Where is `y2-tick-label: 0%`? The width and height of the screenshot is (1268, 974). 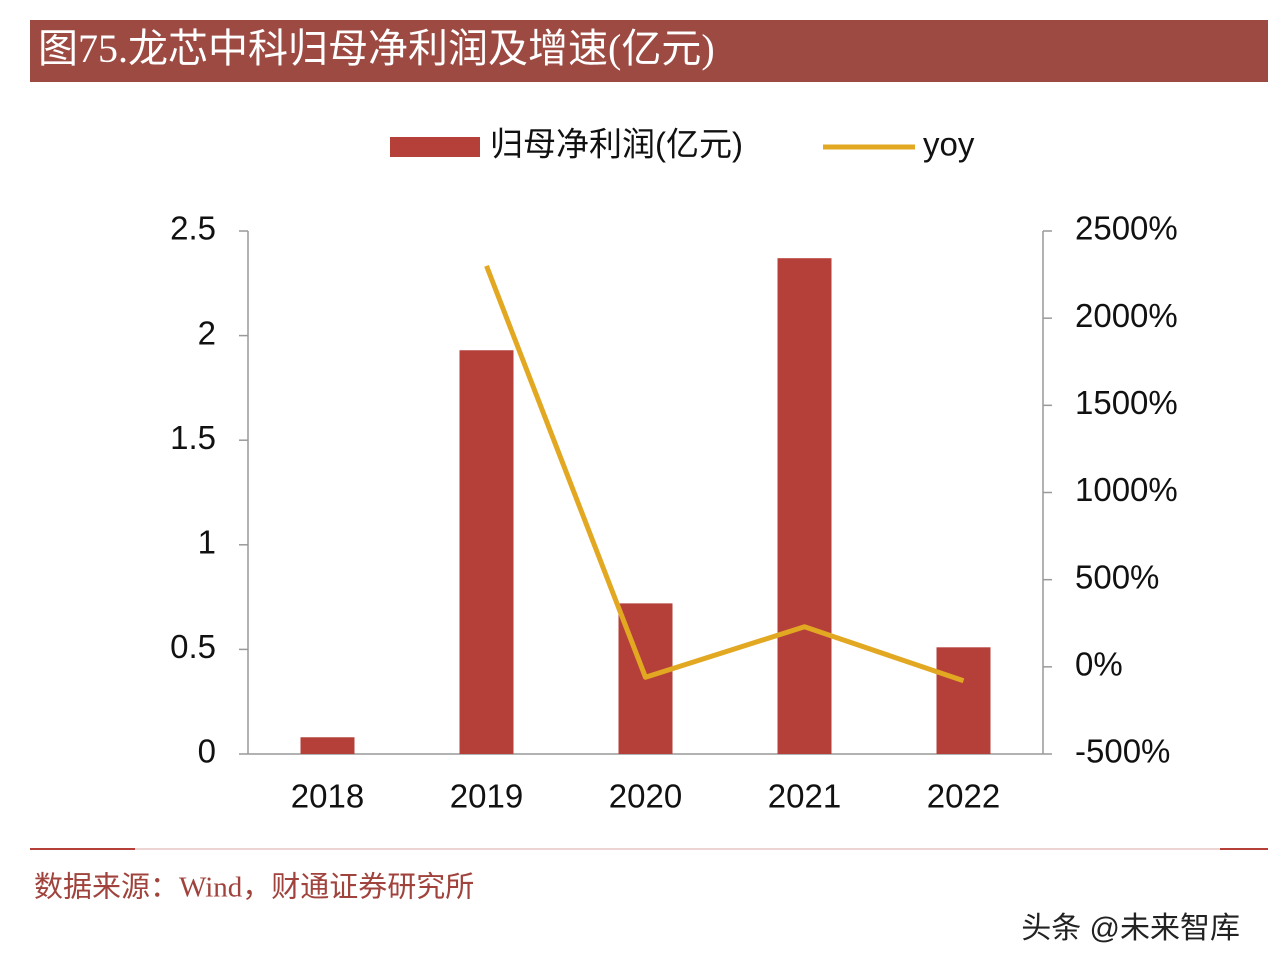
y2-tick-label: 0% is located at coordinates (1099, 664).